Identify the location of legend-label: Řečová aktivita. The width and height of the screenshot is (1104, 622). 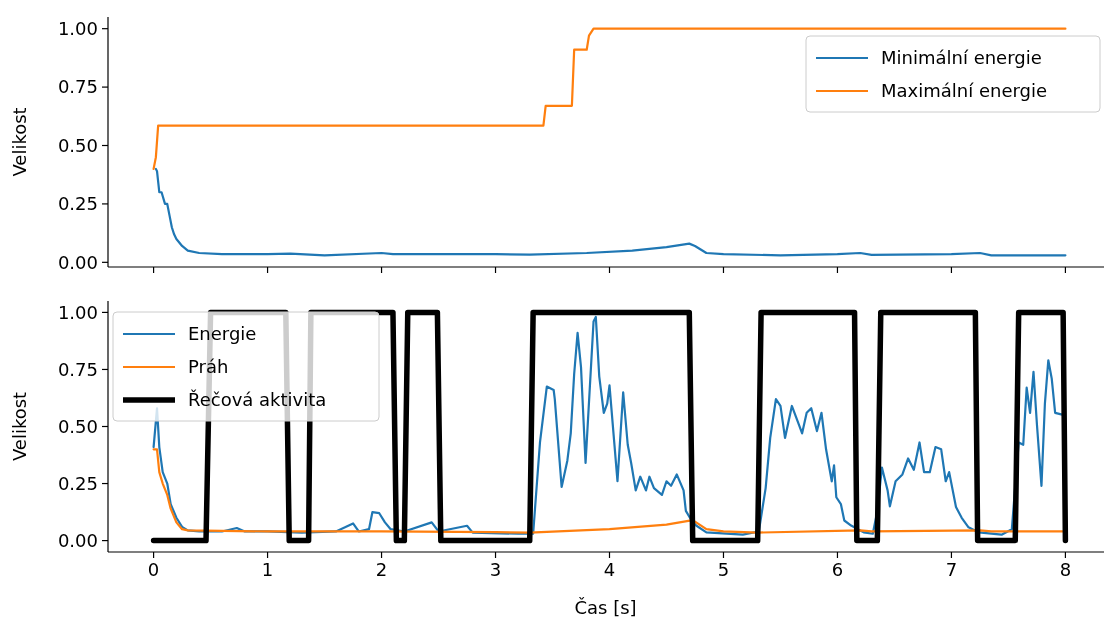
(257, 400).